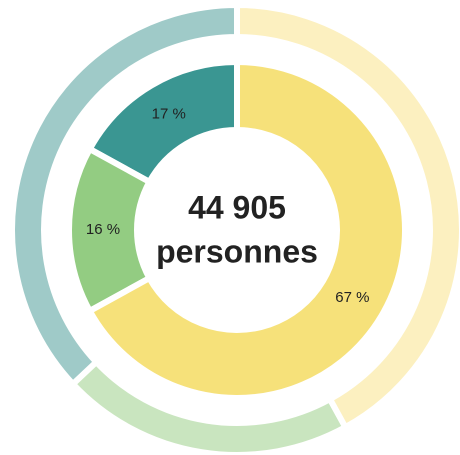  Describe the element at coordinates (237, 251) in the screenshot. I see `center-caption: personnes` at that location.